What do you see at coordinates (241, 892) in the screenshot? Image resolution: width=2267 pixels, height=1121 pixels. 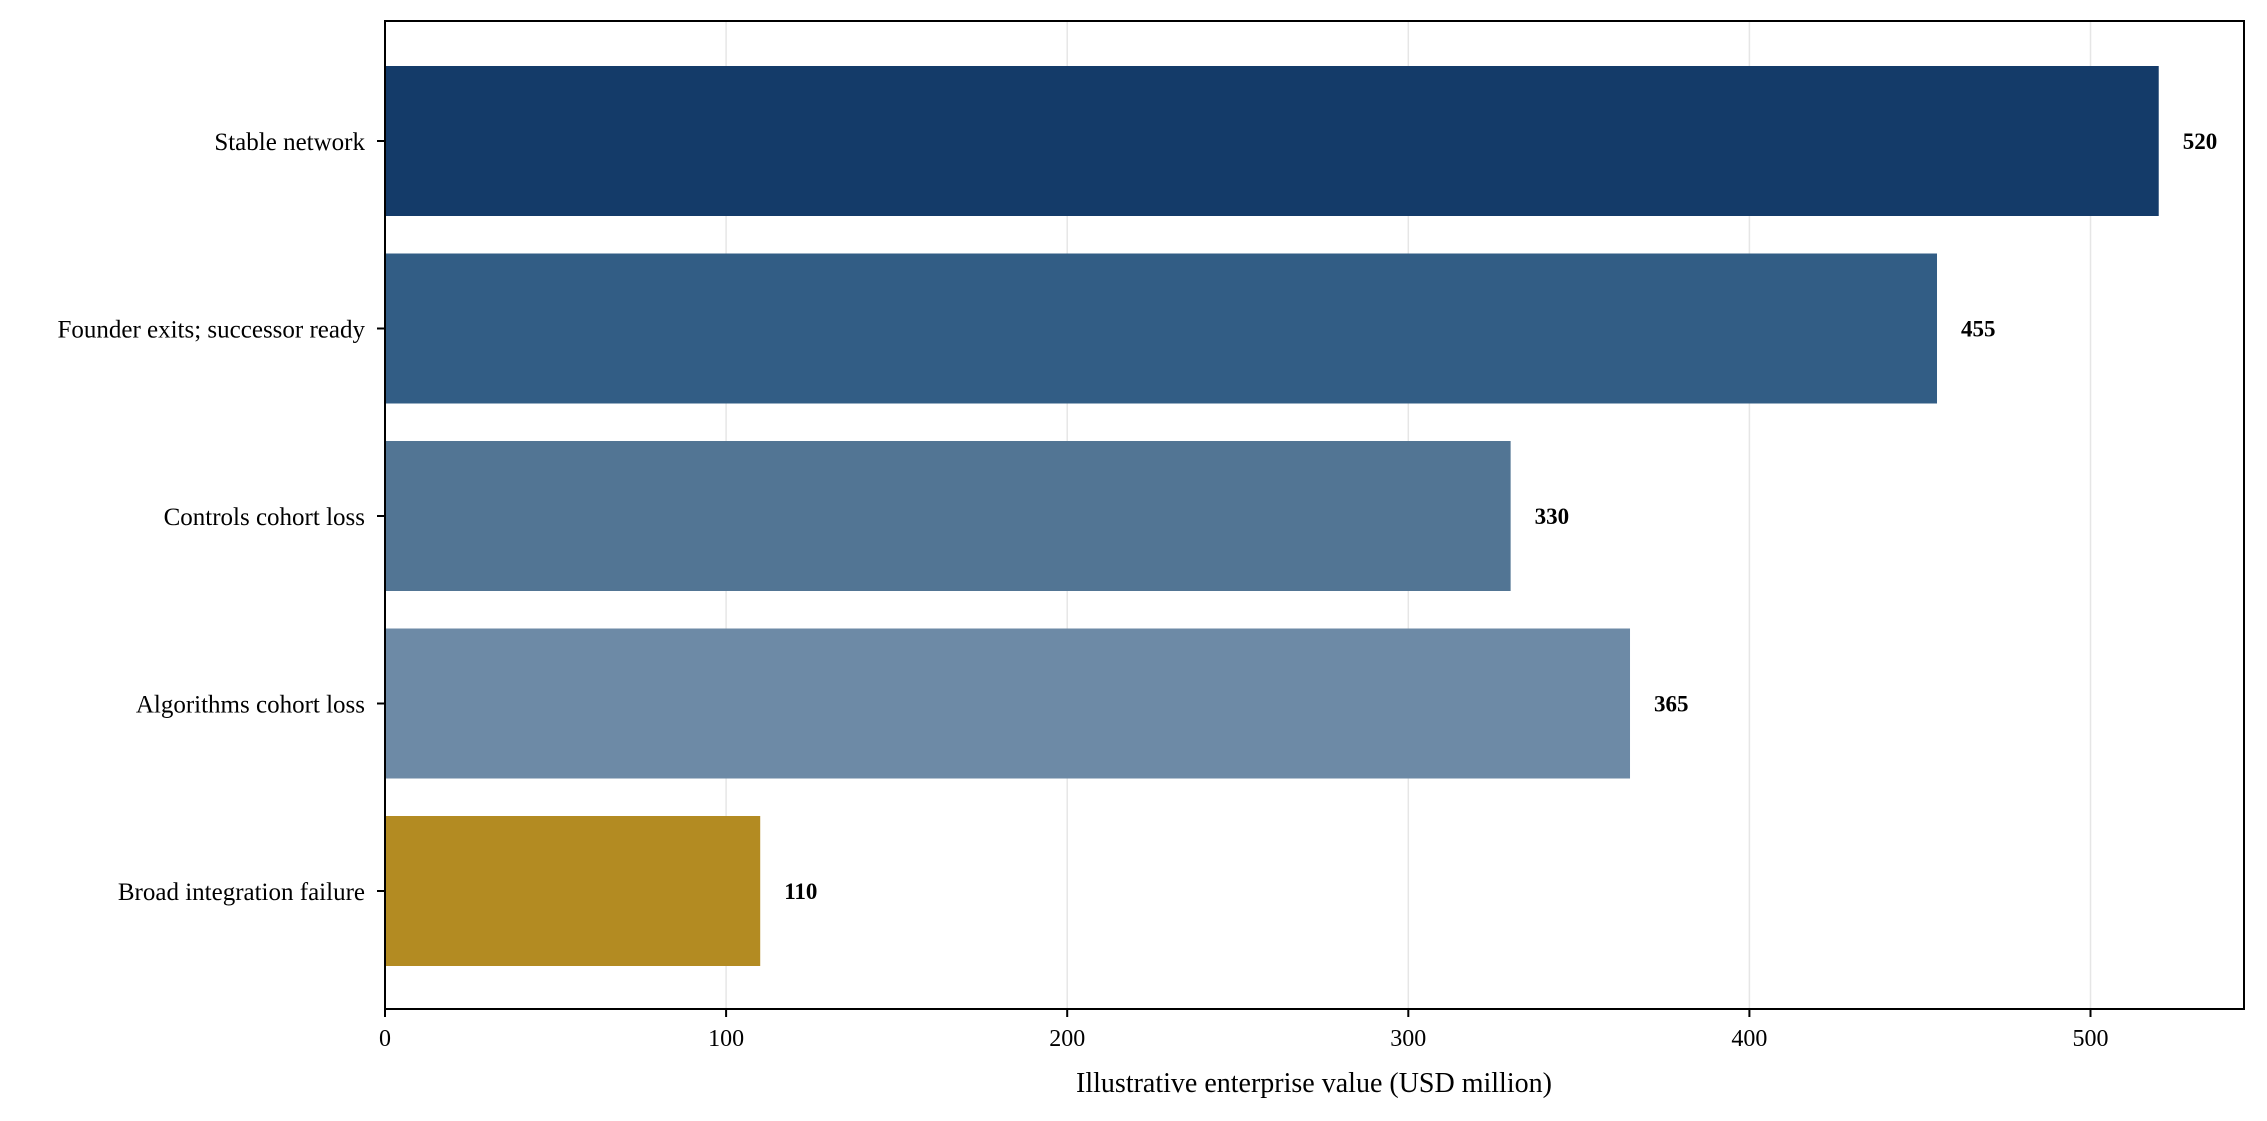 I see `category-label: Broad integration failure` at bounding box center [241, 892].